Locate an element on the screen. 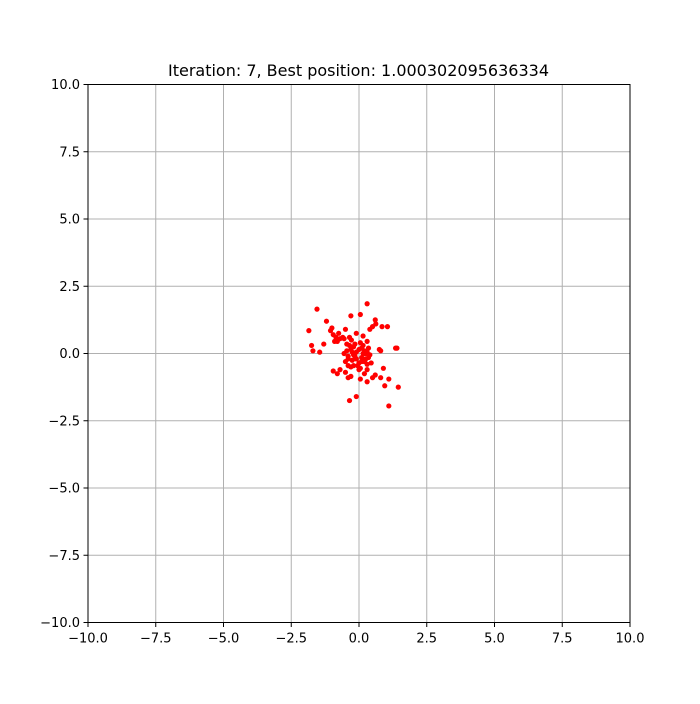  y-tick-label: 0.0 is located at coordinates (69, 354).